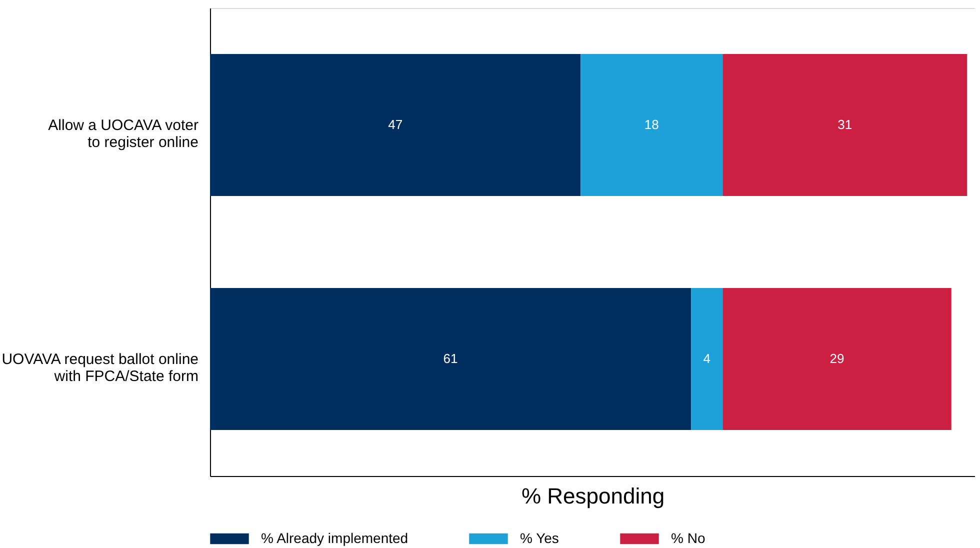  What do you see at coordinates (539, 538) in the screenshot?
I see `legend-label: % Yes` at bounding box center [539, 538].